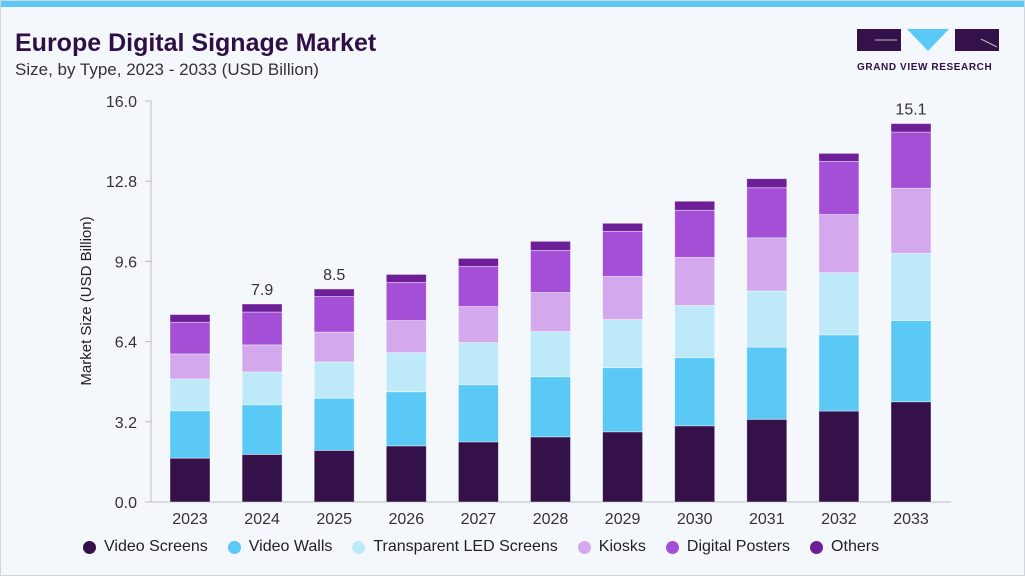  What do you see at coordinates (767, 319) in the screenshot?
I see `bar-segment-transparent-led-screens-2031` at bounding box center [767, 319].